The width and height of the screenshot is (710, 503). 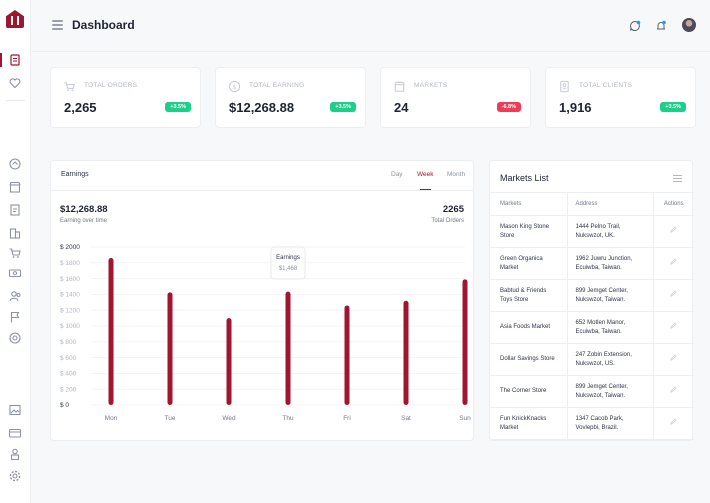 I want to click on chart-bar-sat, so click(x=406, y=352).